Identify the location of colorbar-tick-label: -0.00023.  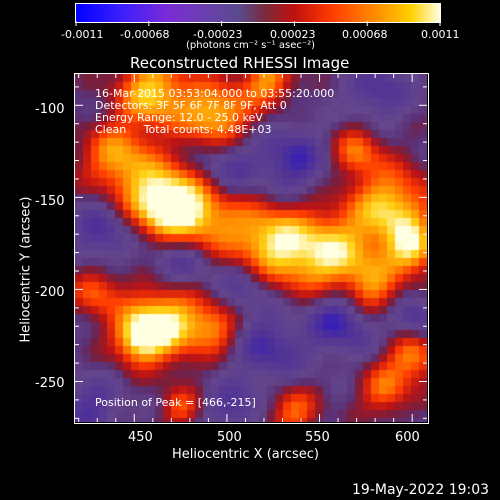
(218, 34).